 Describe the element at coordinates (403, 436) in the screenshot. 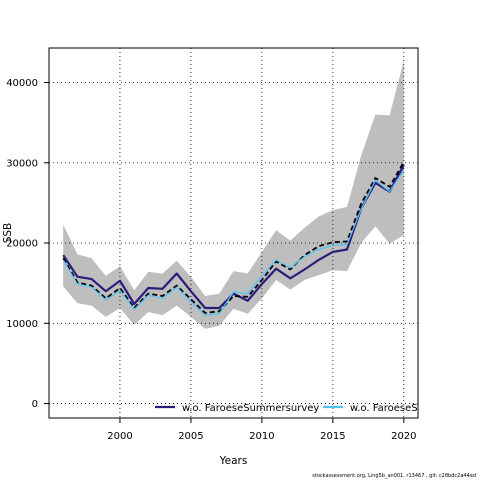

I see `x-tick-label: 2020` at that location.